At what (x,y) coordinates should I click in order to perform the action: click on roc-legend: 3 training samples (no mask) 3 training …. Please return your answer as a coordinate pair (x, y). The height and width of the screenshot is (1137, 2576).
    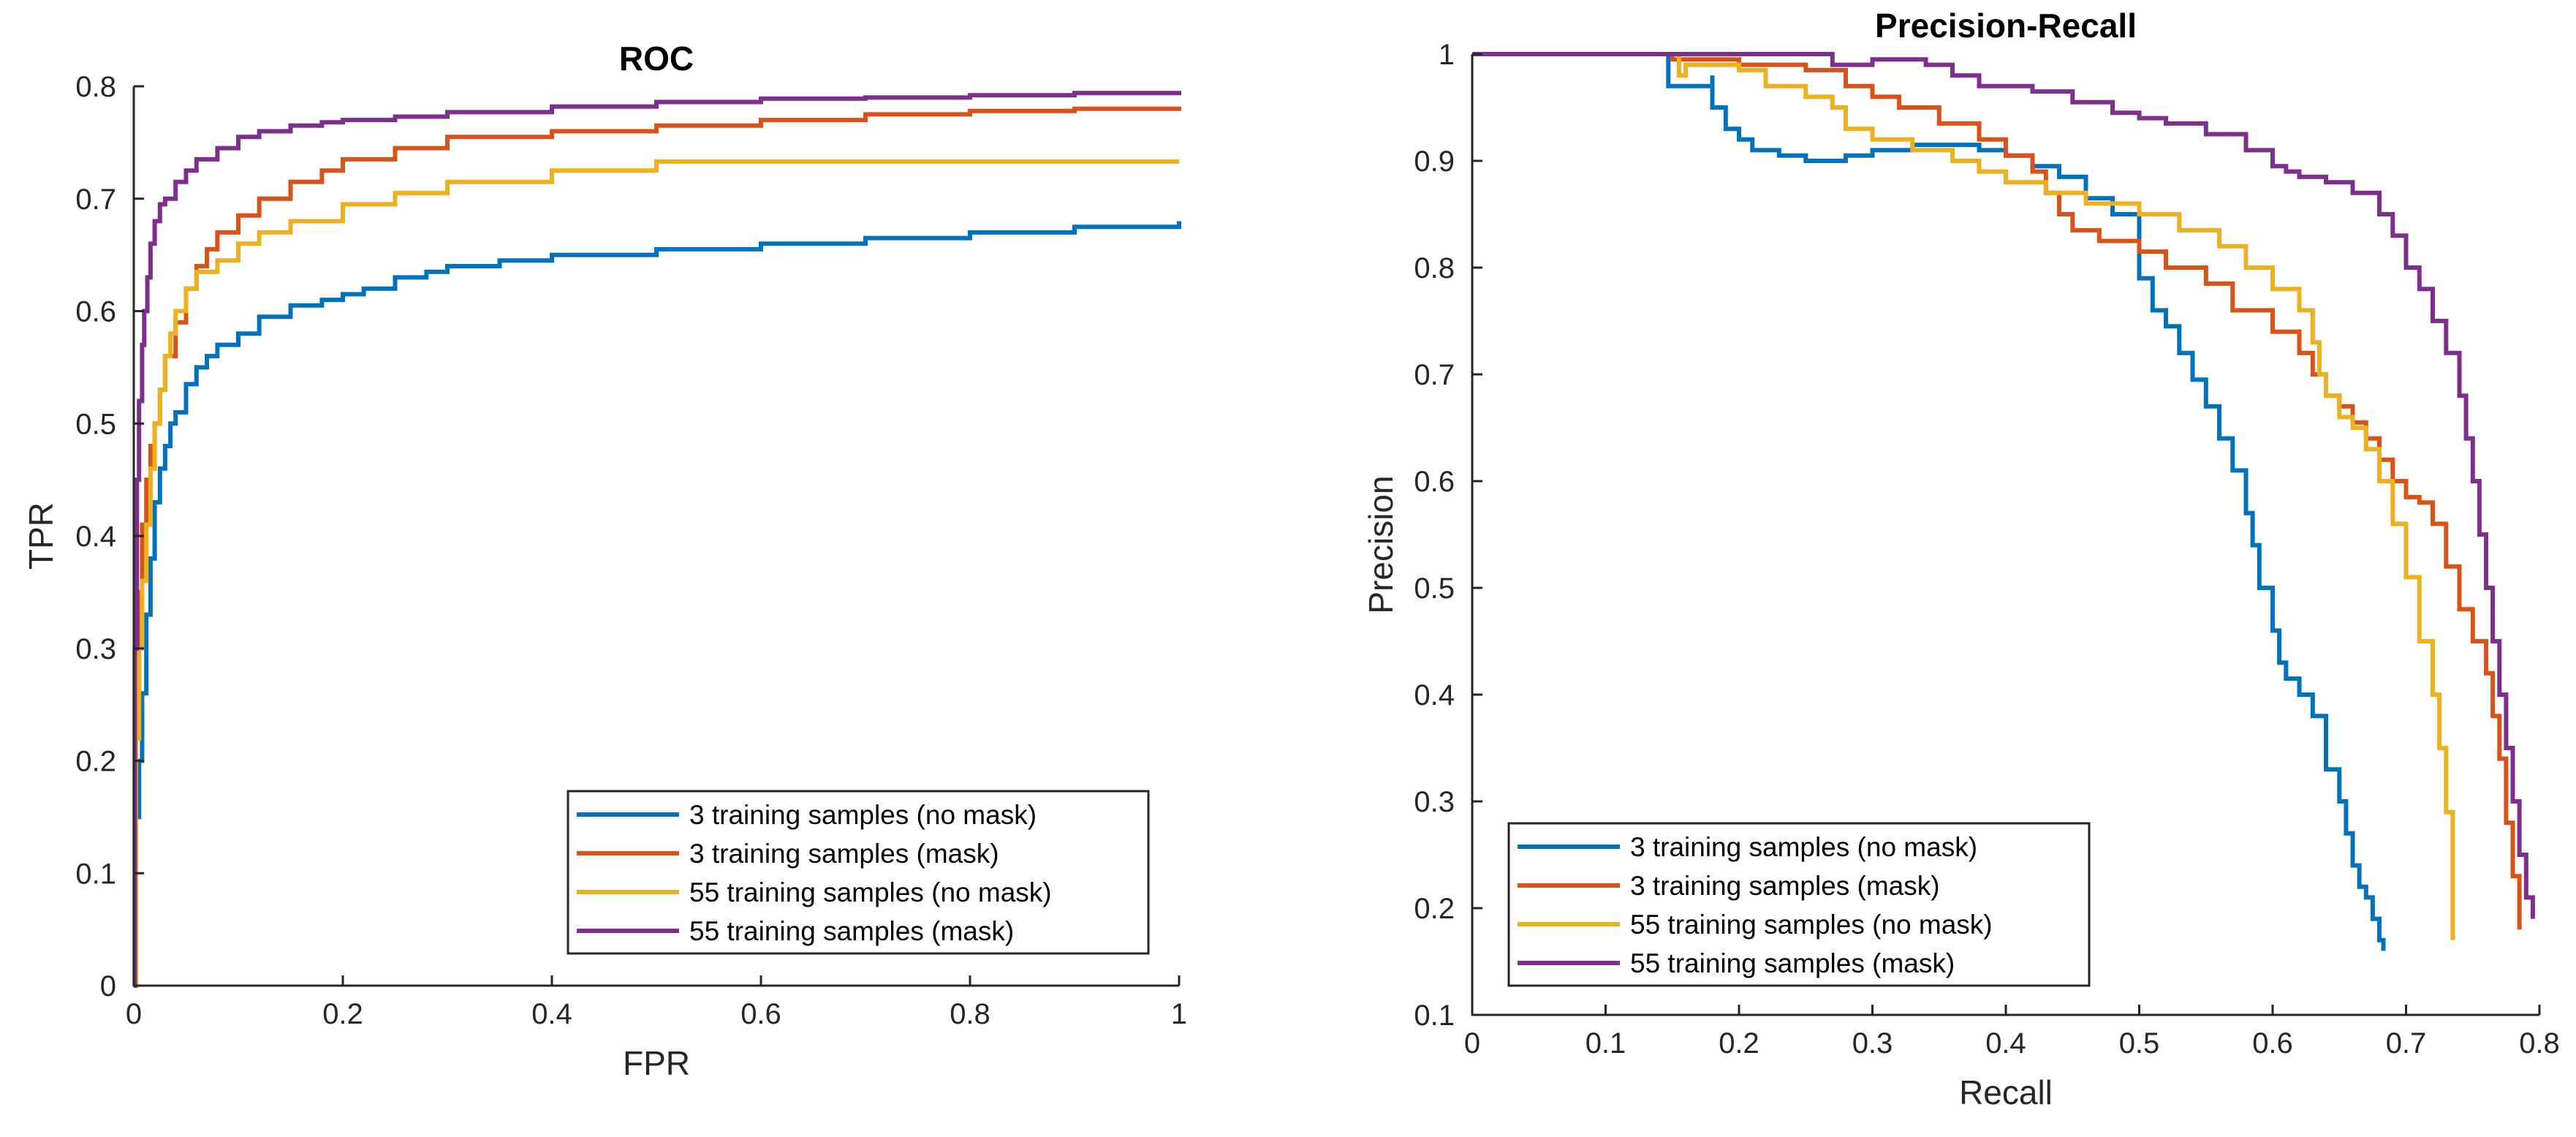
    Looking at the image, I should click on (858, 873).